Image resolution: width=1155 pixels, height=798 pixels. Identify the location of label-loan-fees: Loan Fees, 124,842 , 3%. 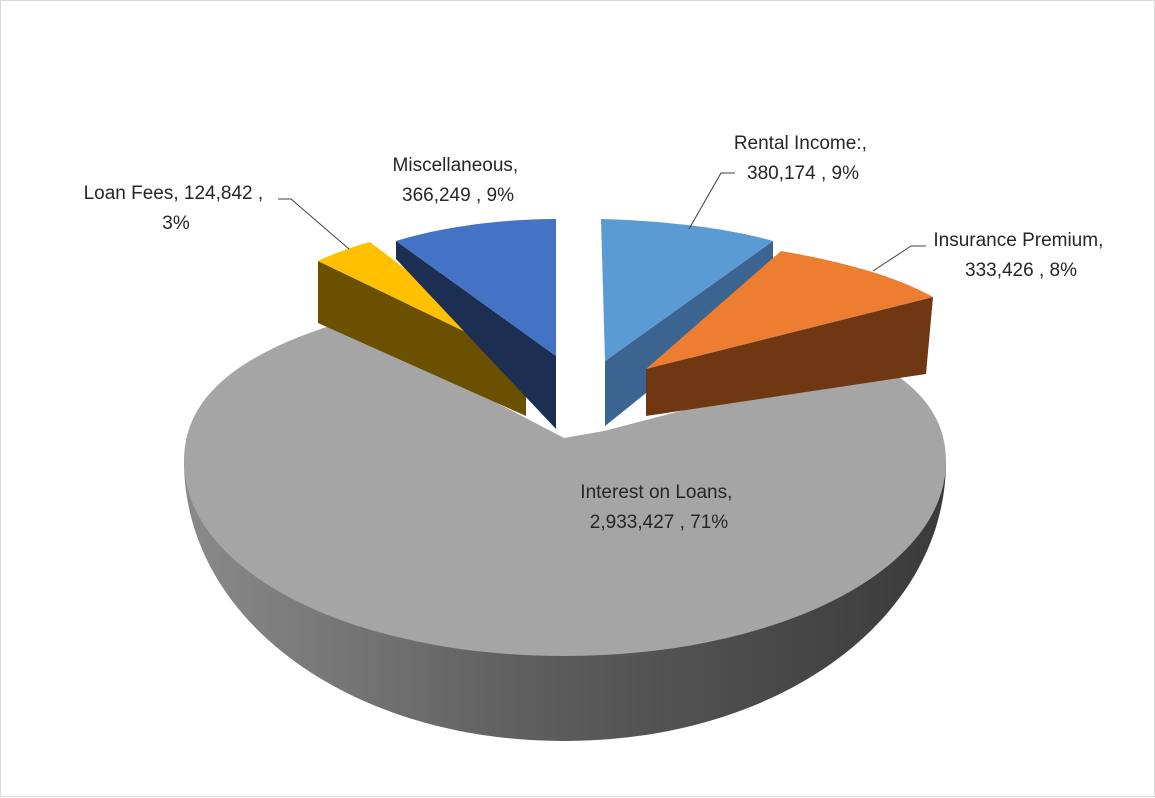
(176, 208).